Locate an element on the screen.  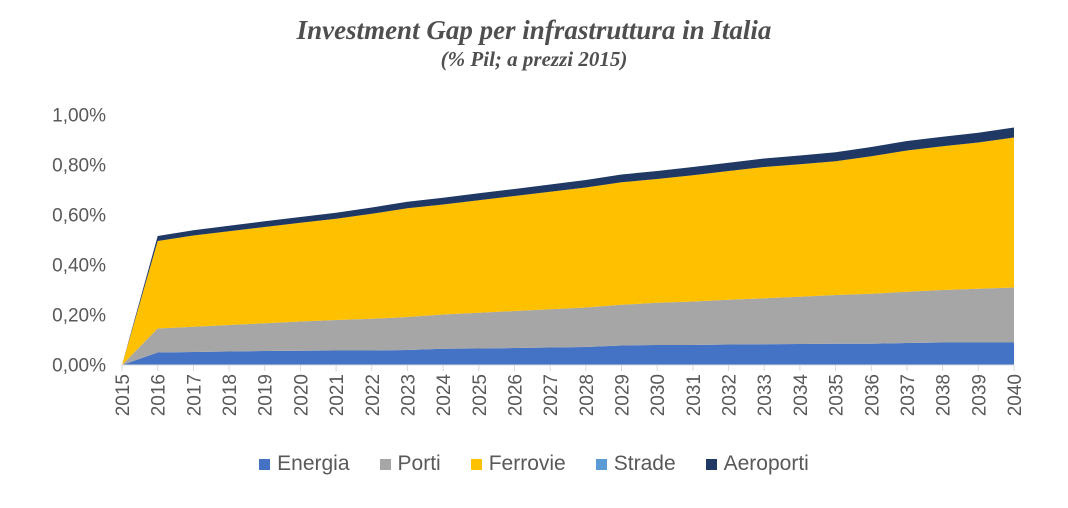
legend-item-ferrovie: Ferrovie is located at coordinates (518, 464).